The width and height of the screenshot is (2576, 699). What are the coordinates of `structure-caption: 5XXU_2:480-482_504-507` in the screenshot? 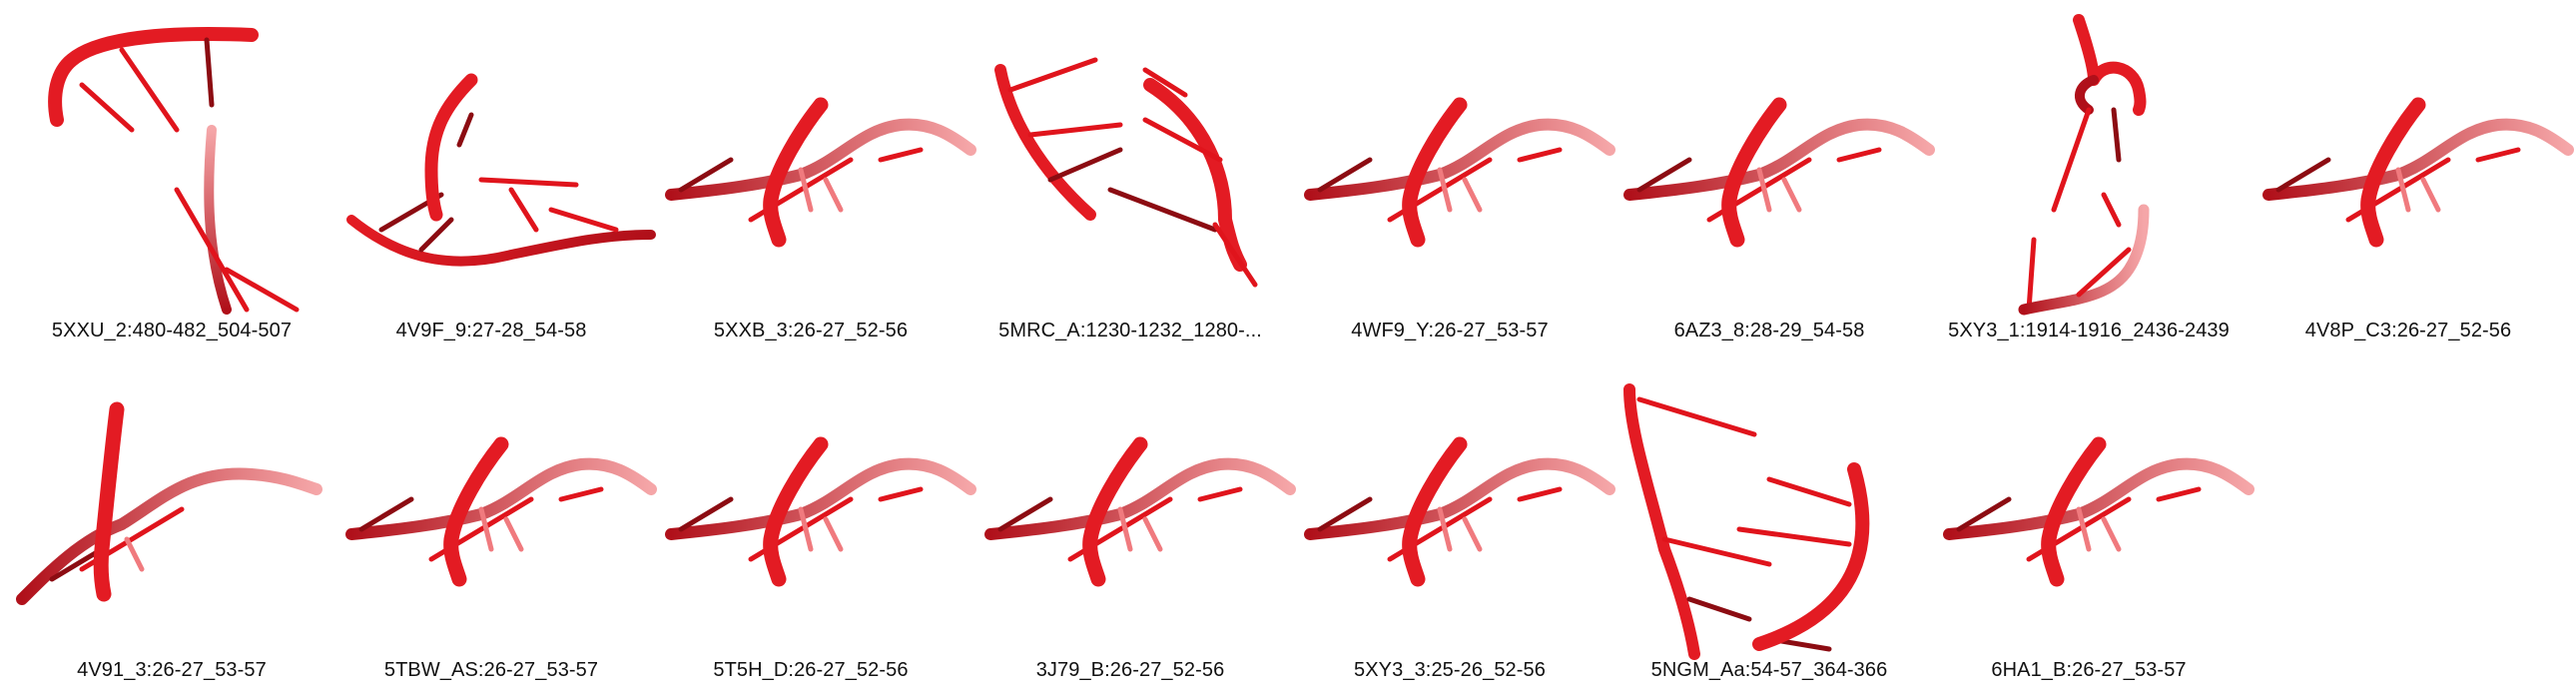 It's located at (172, 331).